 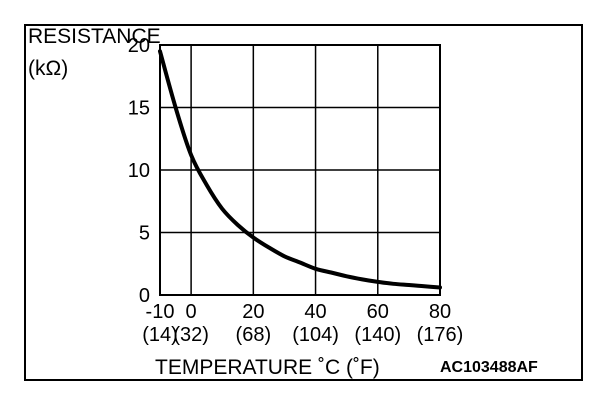 What do you see at coordinates (378, 312) in the screenshot?
I see `x-tick-label: 60` at bounding box center [378, 312].